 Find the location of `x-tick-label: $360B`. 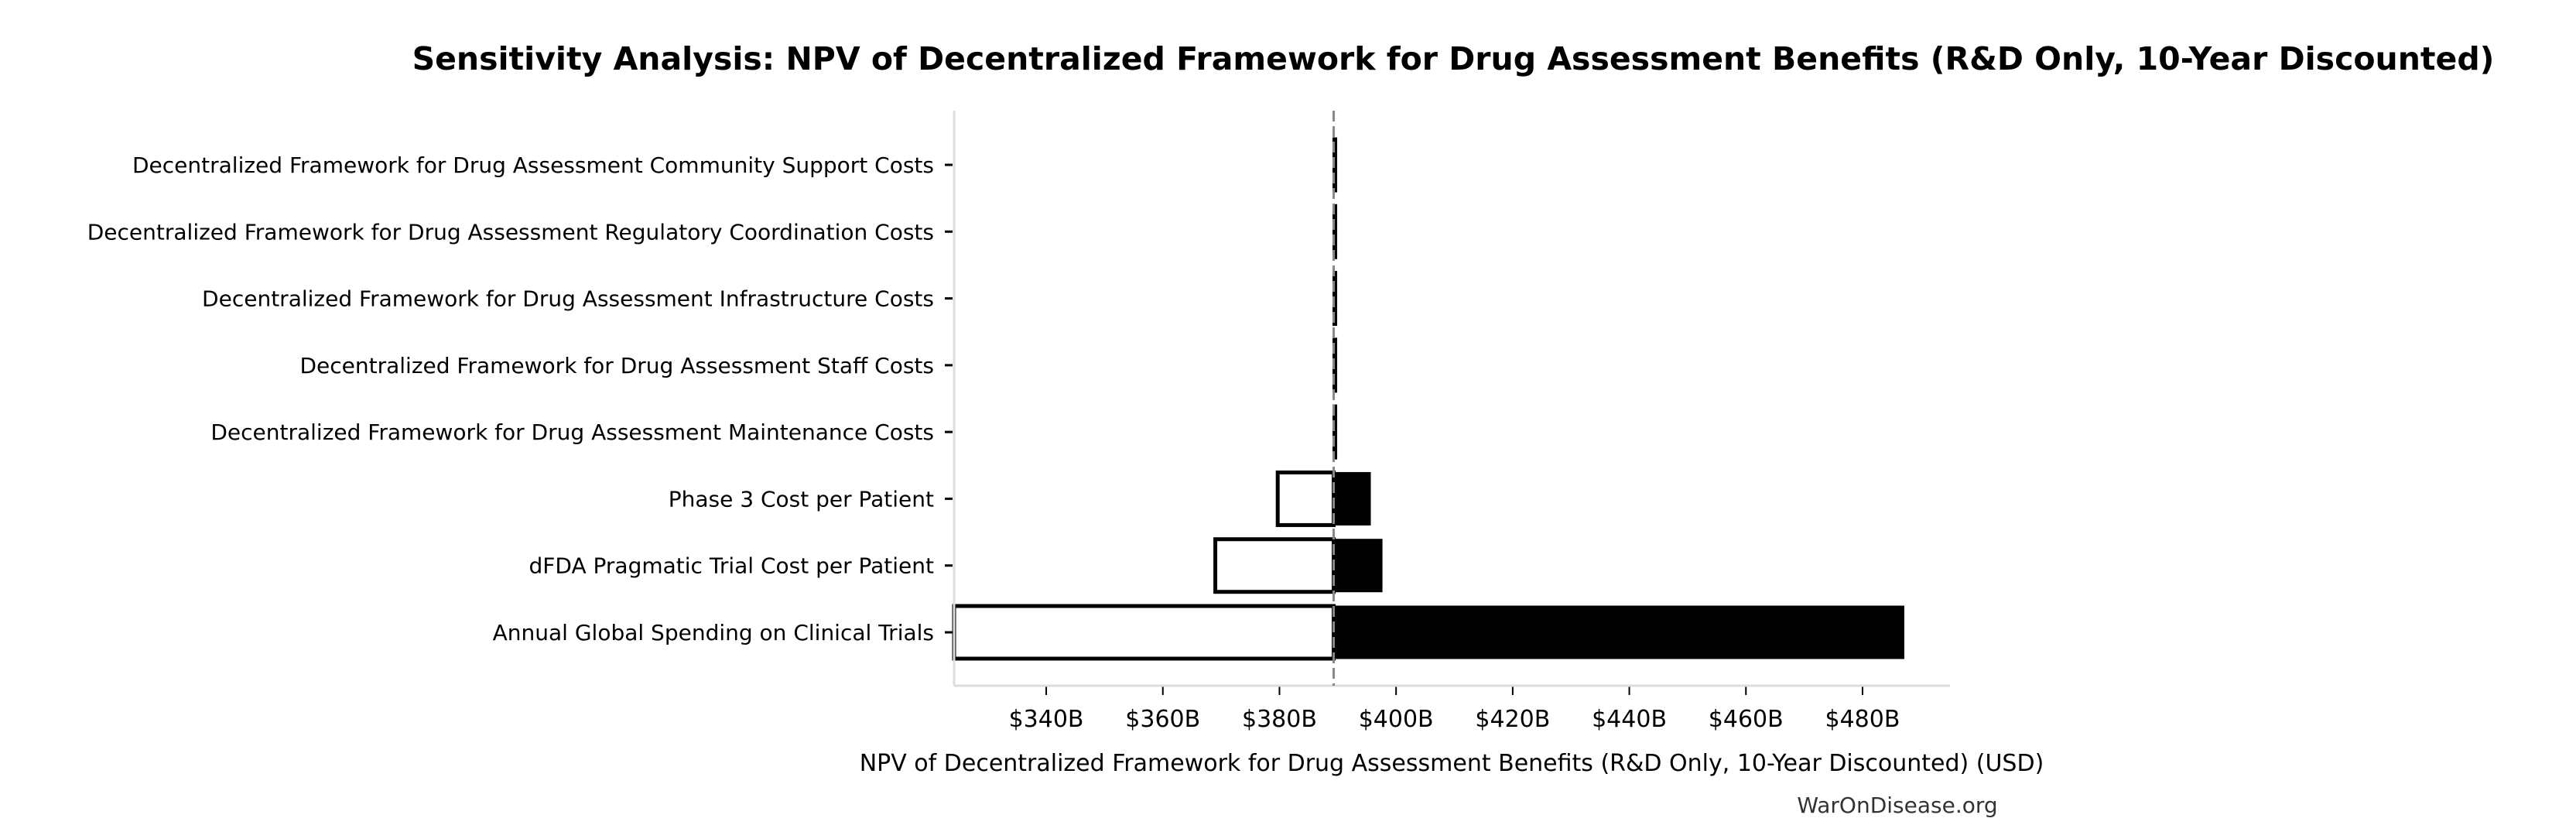

x-tick-label: $360B is located at coordinates (1163, 719).